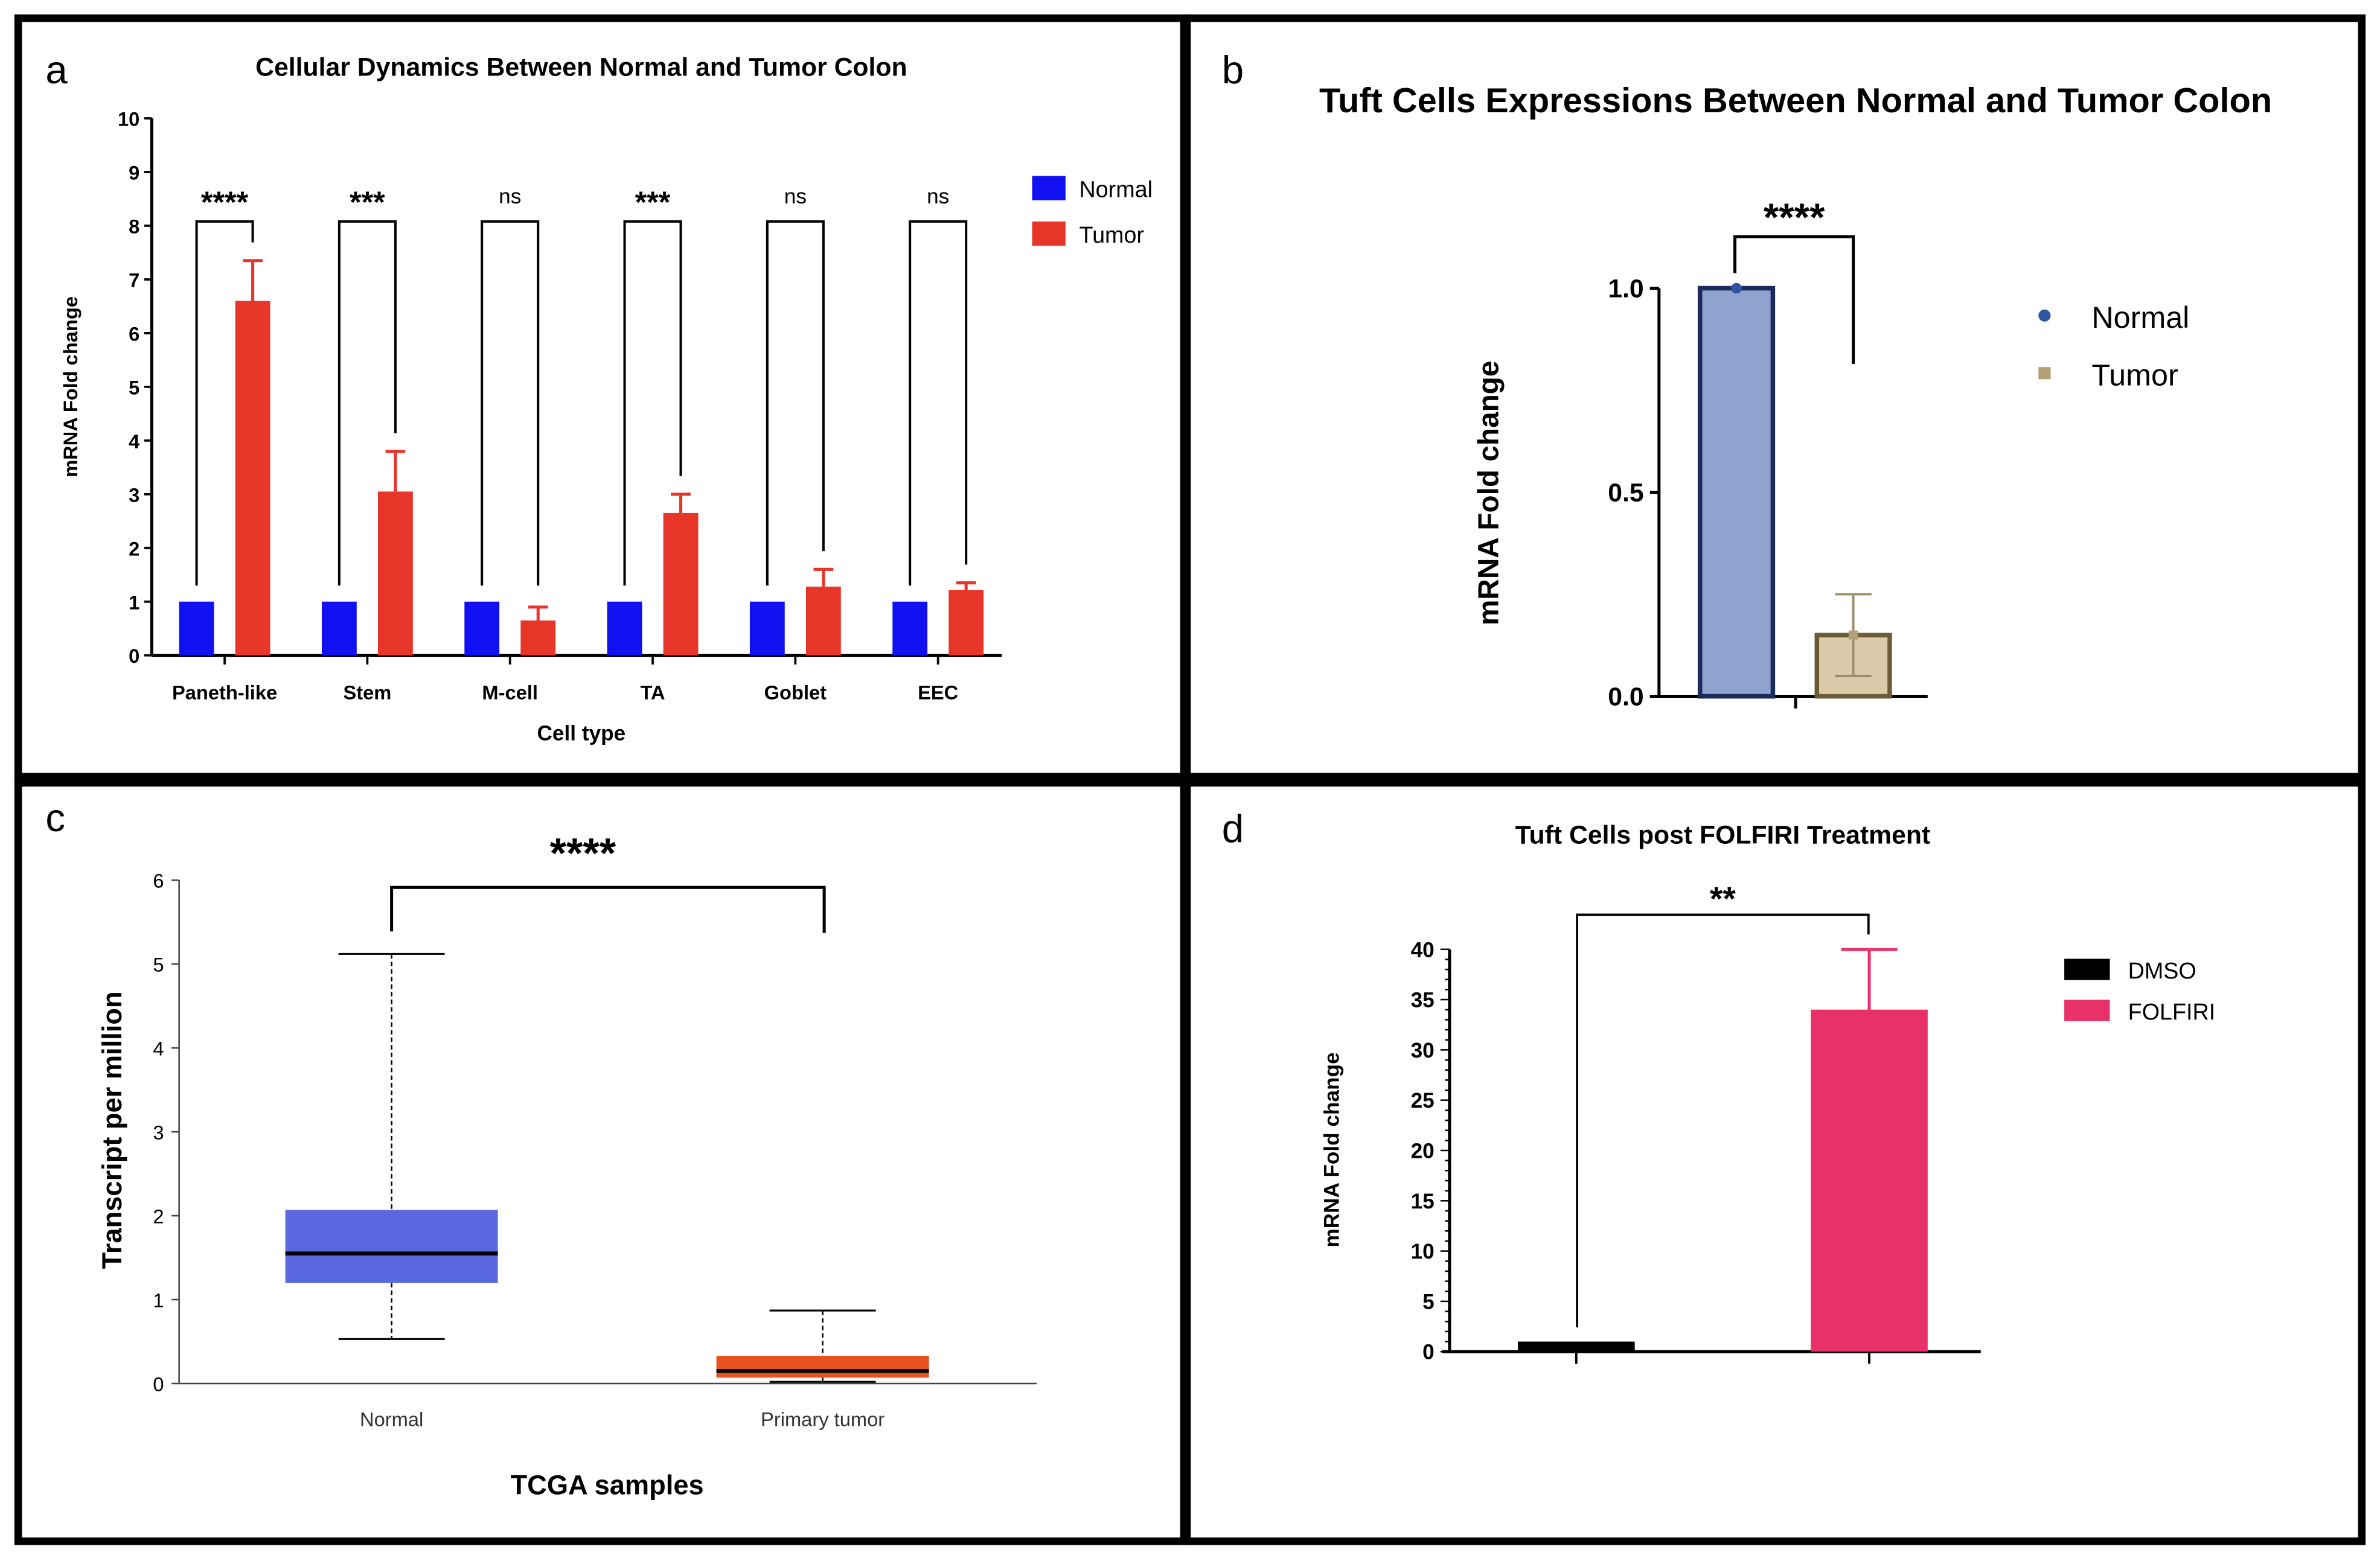 The image size is (2380, 1561). I want to click on panel-c-label: c, so click(55, 818).